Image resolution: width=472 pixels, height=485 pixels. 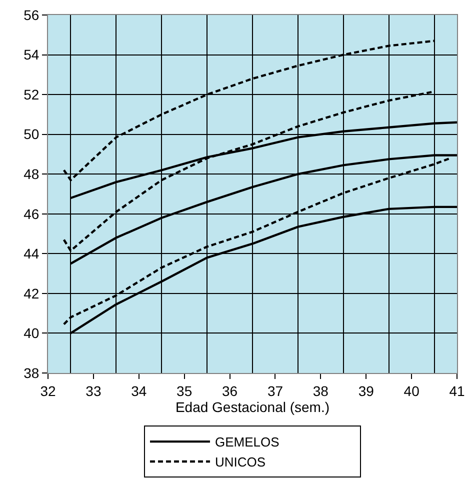 What do you see at coordinates (32, 174) in the screenshot?
I see `y-tick-label: 48` at bounding box center [32, 174].